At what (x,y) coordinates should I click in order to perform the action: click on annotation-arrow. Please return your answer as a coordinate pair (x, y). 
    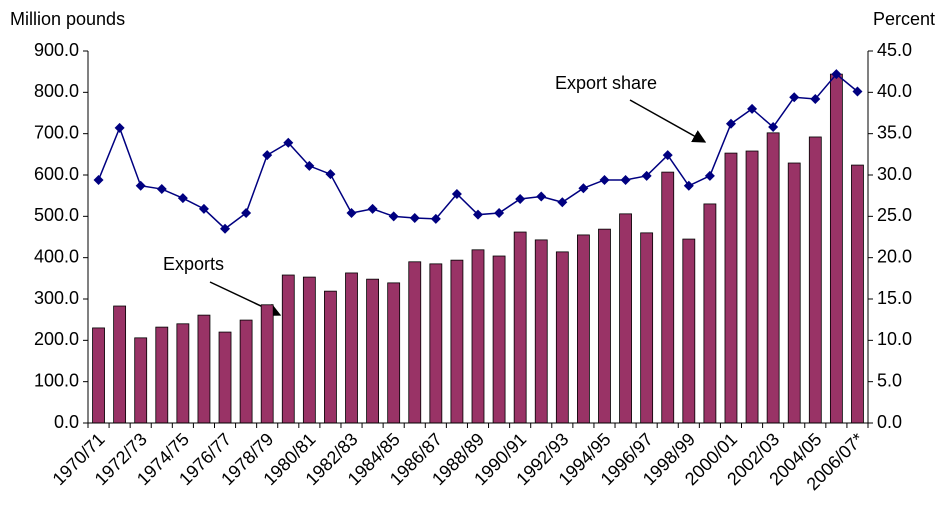
    Looking at the image, I should click on (668, 121).